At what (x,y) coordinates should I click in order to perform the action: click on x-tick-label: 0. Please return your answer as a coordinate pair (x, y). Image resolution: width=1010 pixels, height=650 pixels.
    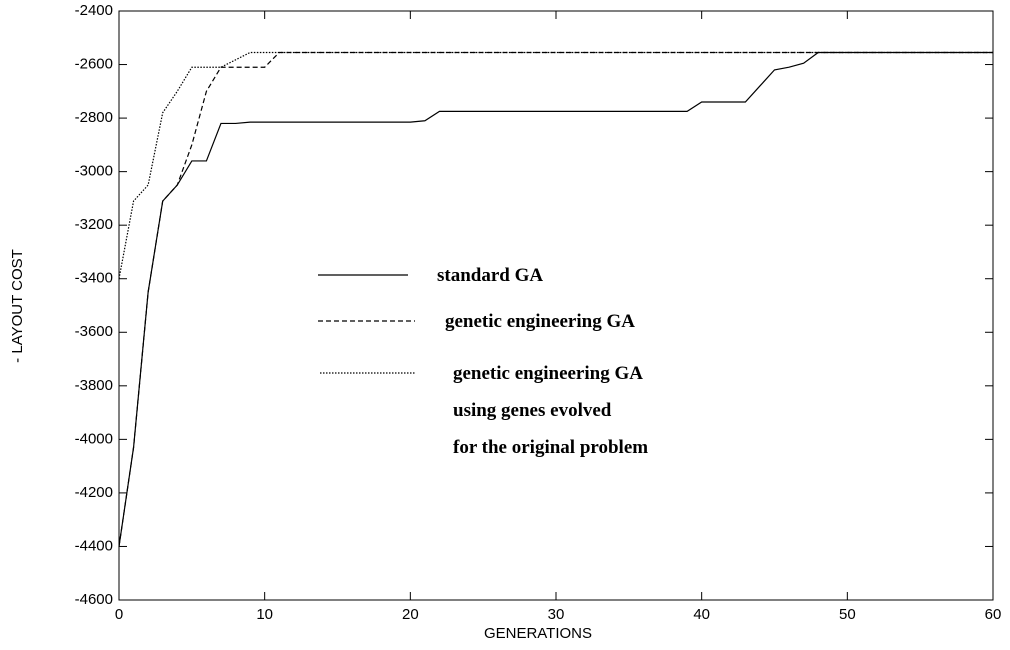
    Looking at the image, I should click on (119, 614).